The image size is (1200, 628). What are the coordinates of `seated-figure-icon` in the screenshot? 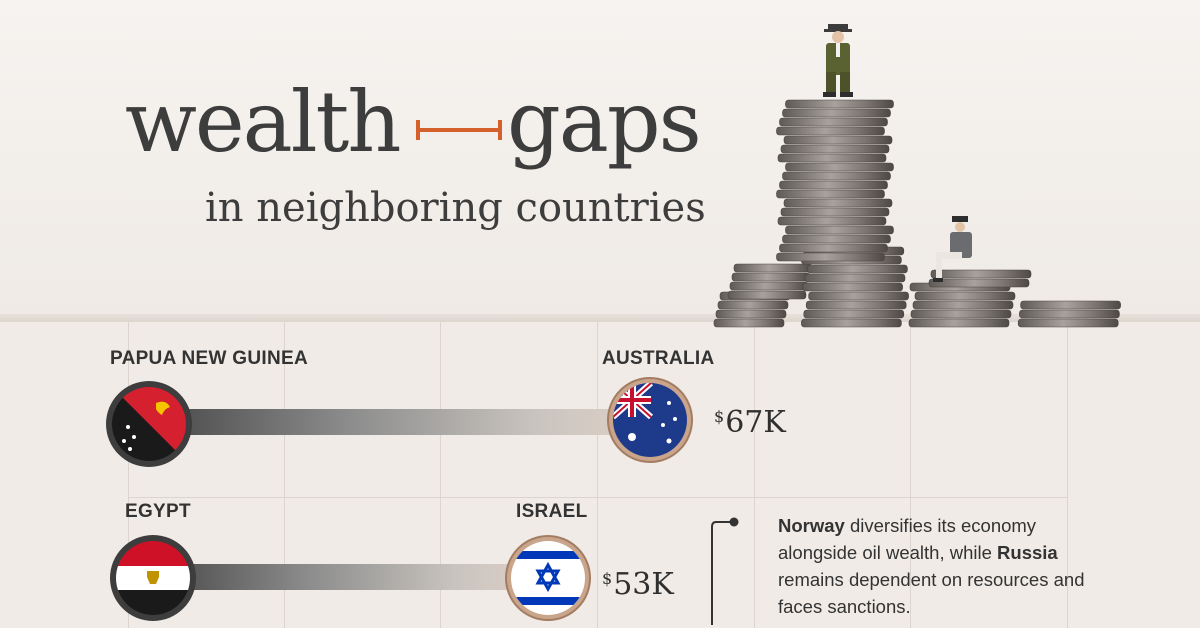 It's located at (952, 249).